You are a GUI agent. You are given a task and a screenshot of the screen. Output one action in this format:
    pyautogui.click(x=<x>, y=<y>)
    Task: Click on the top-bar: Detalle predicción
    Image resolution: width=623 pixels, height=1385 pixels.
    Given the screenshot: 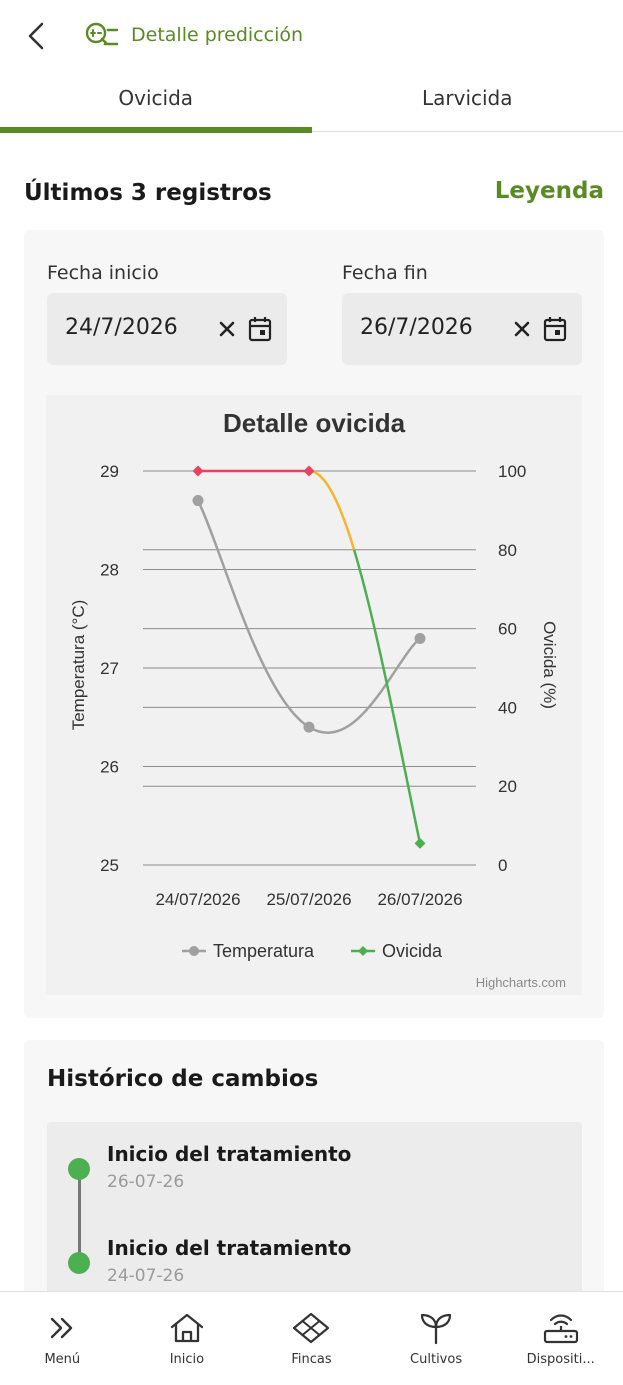 What is the action you would take?
    pyautogui.click(x=311, y=36)
    